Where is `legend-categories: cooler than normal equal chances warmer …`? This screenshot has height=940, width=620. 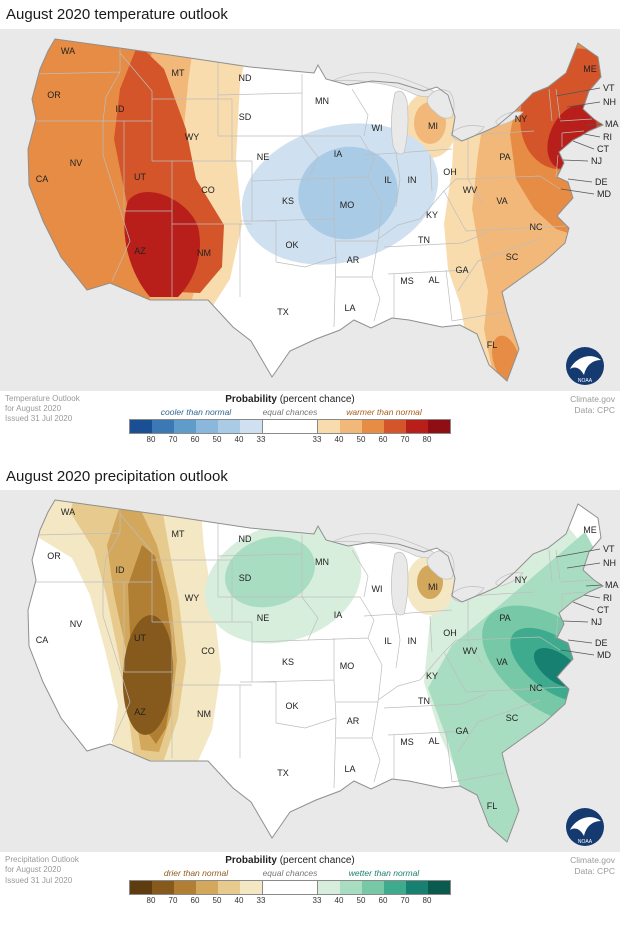 legend-categories: cooler than normal equal chances warmer … is located at coordinates (290, 412).